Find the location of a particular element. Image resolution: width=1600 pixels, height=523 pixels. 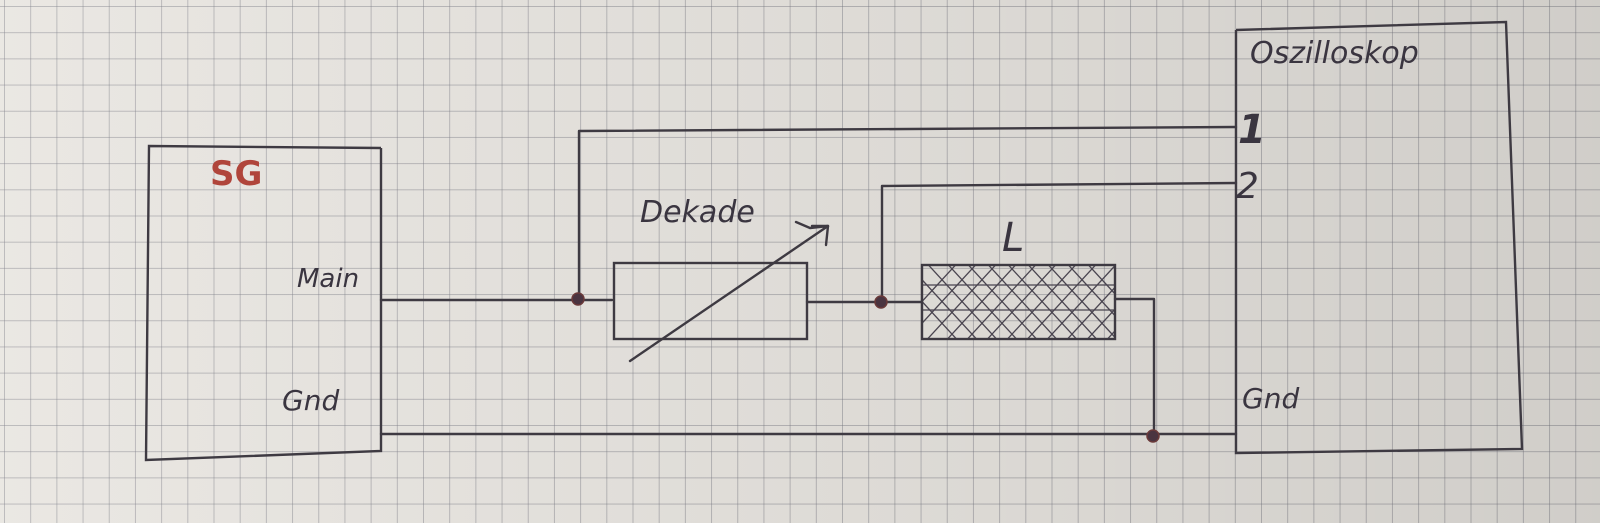

signal-generator-title: SG is located at coordinates (236, 174).